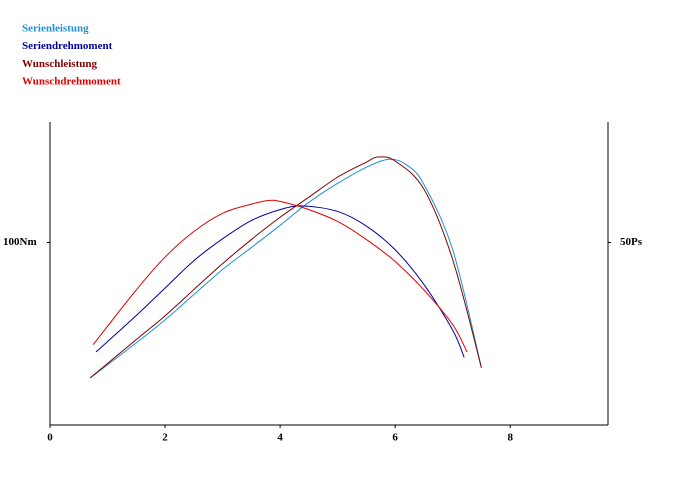  Describe the element at coordinates (55, 29) in the screenshot. I see `legend-label: Serienleistung` at that location.